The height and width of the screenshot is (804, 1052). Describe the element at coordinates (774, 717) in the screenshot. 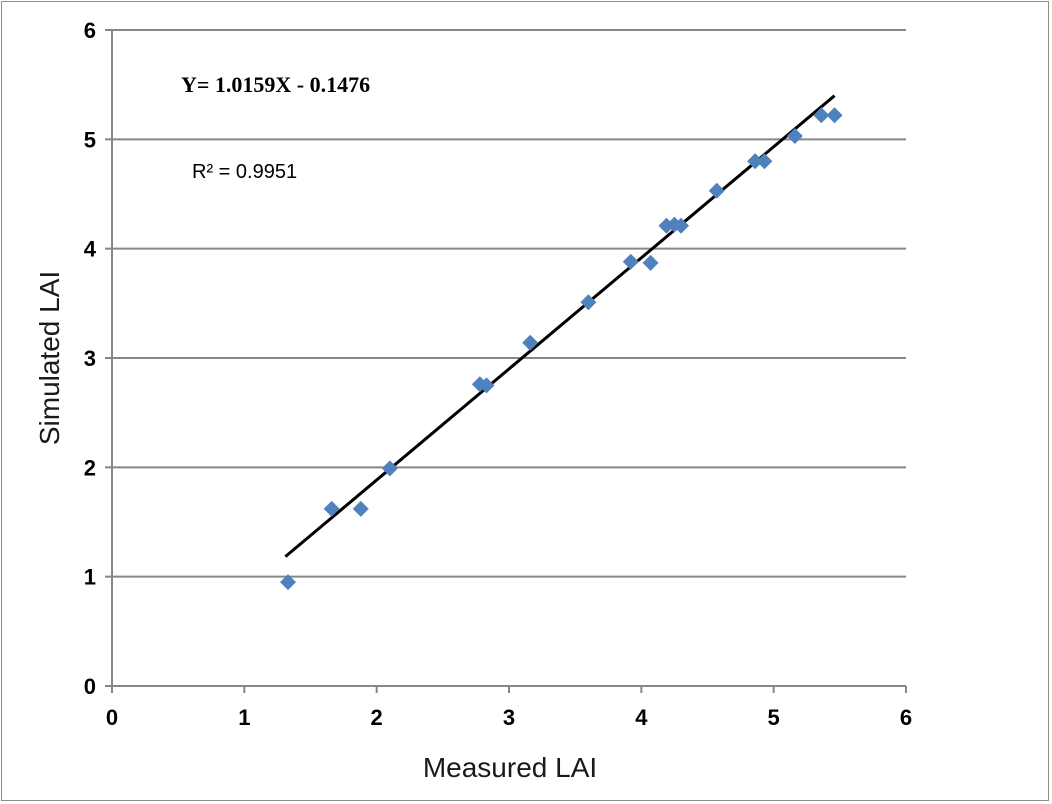

I see `x-tick-label-5: 5` at that location.